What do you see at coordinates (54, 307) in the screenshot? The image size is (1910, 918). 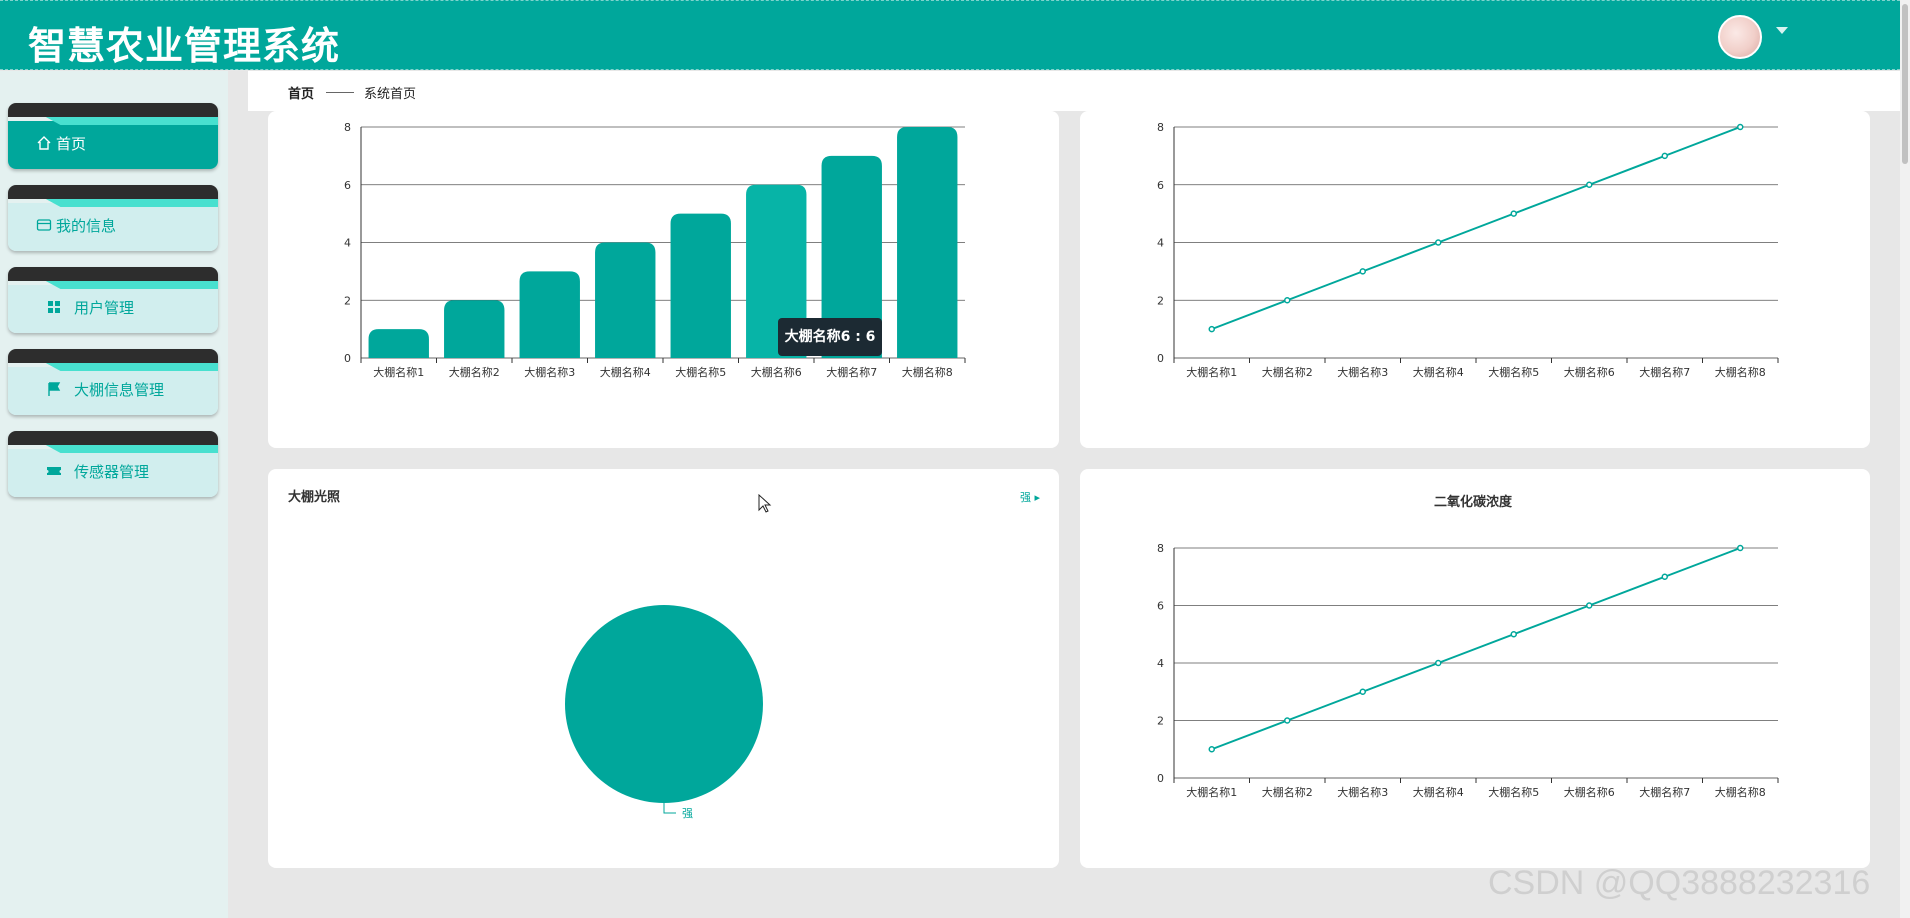 I see `grid-icon` at bounding box center [54, 307].